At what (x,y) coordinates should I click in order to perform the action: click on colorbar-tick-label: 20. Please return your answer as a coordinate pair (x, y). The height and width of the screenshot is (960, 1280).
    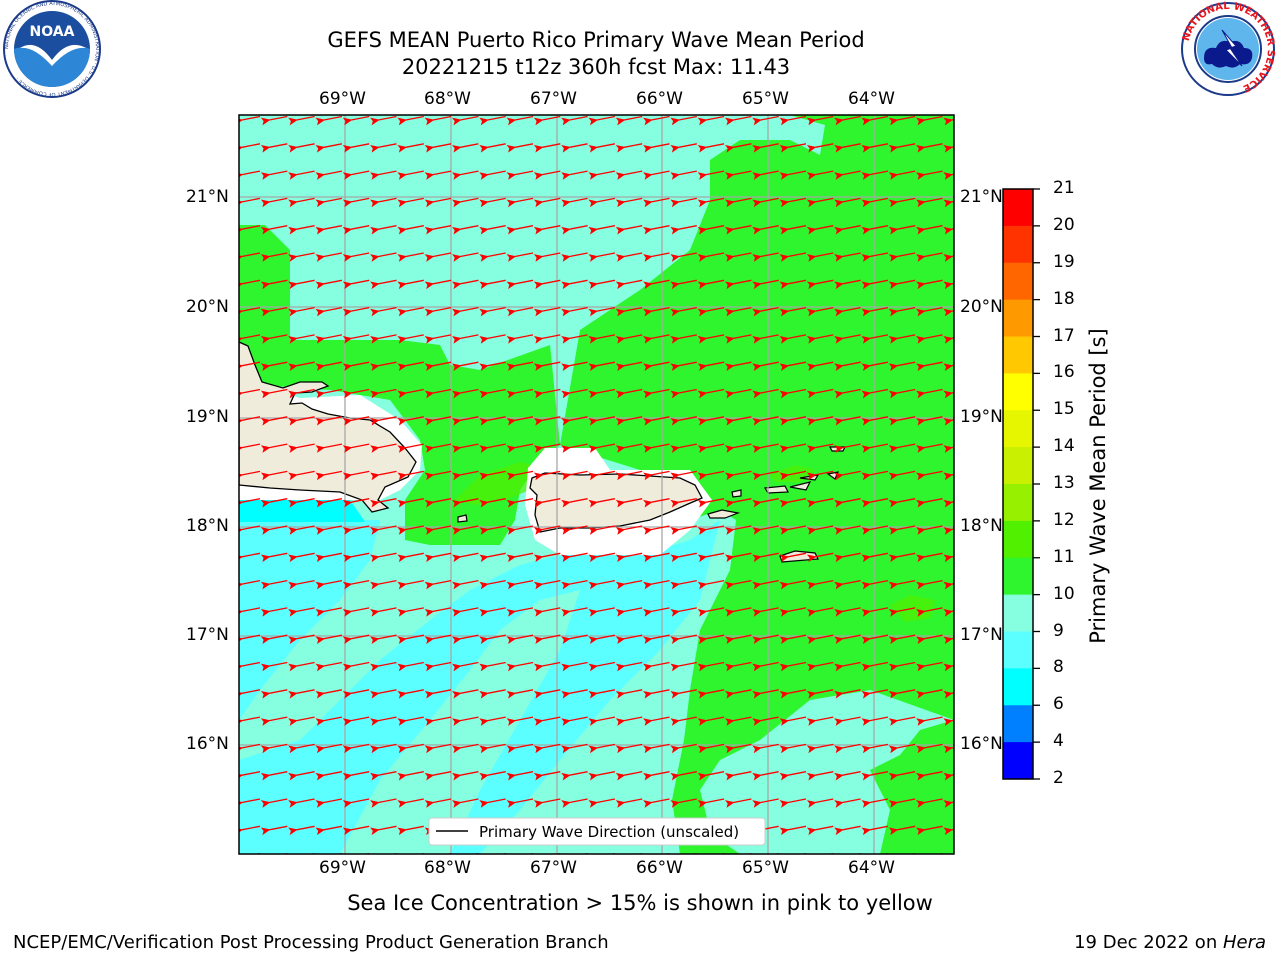
    Looking at the image, I should click on (1064, 224).